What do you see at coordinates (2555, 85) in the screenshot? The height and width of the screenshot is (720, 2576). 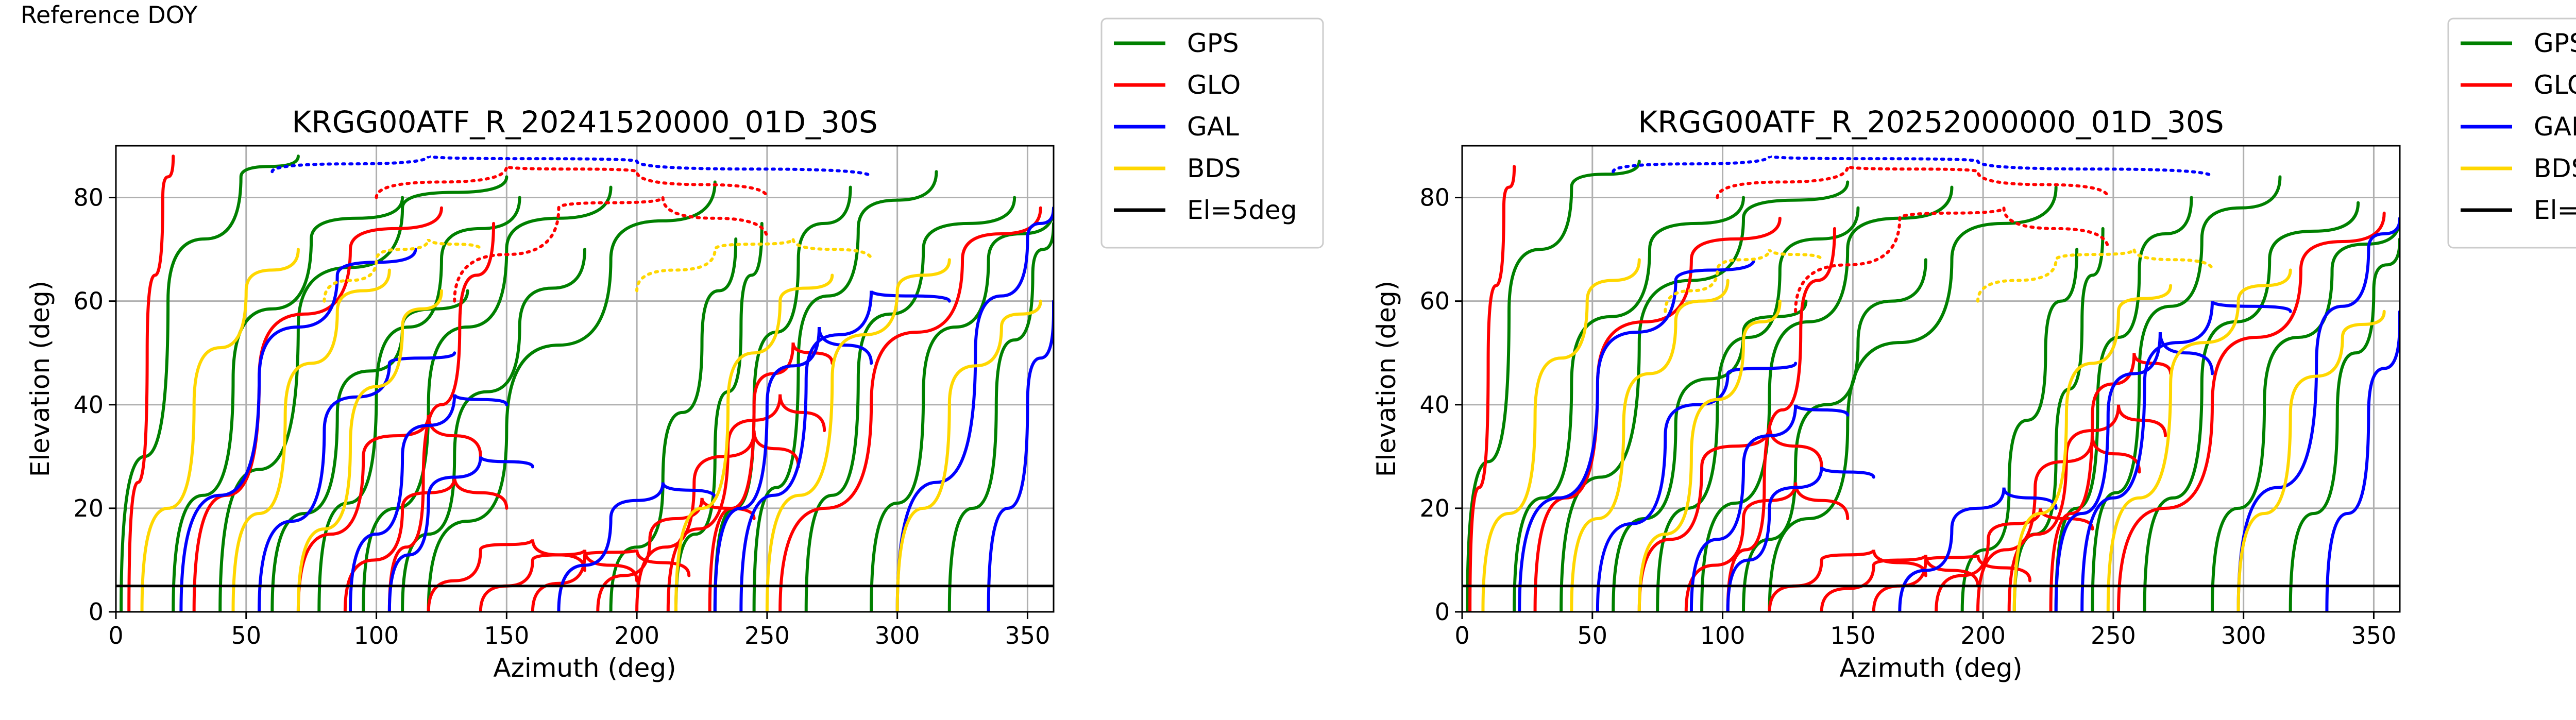 I see `legend-entry: GLO` at bounding box center [2555, 85].